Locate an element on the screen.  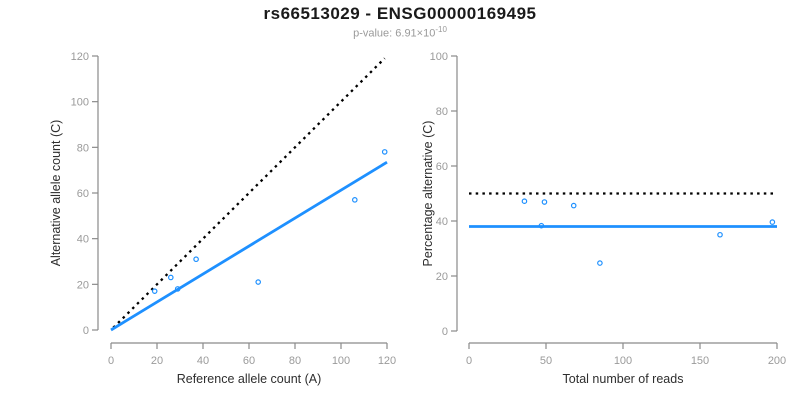
y-tick-label: 120 is located at coordinates (80, 57).